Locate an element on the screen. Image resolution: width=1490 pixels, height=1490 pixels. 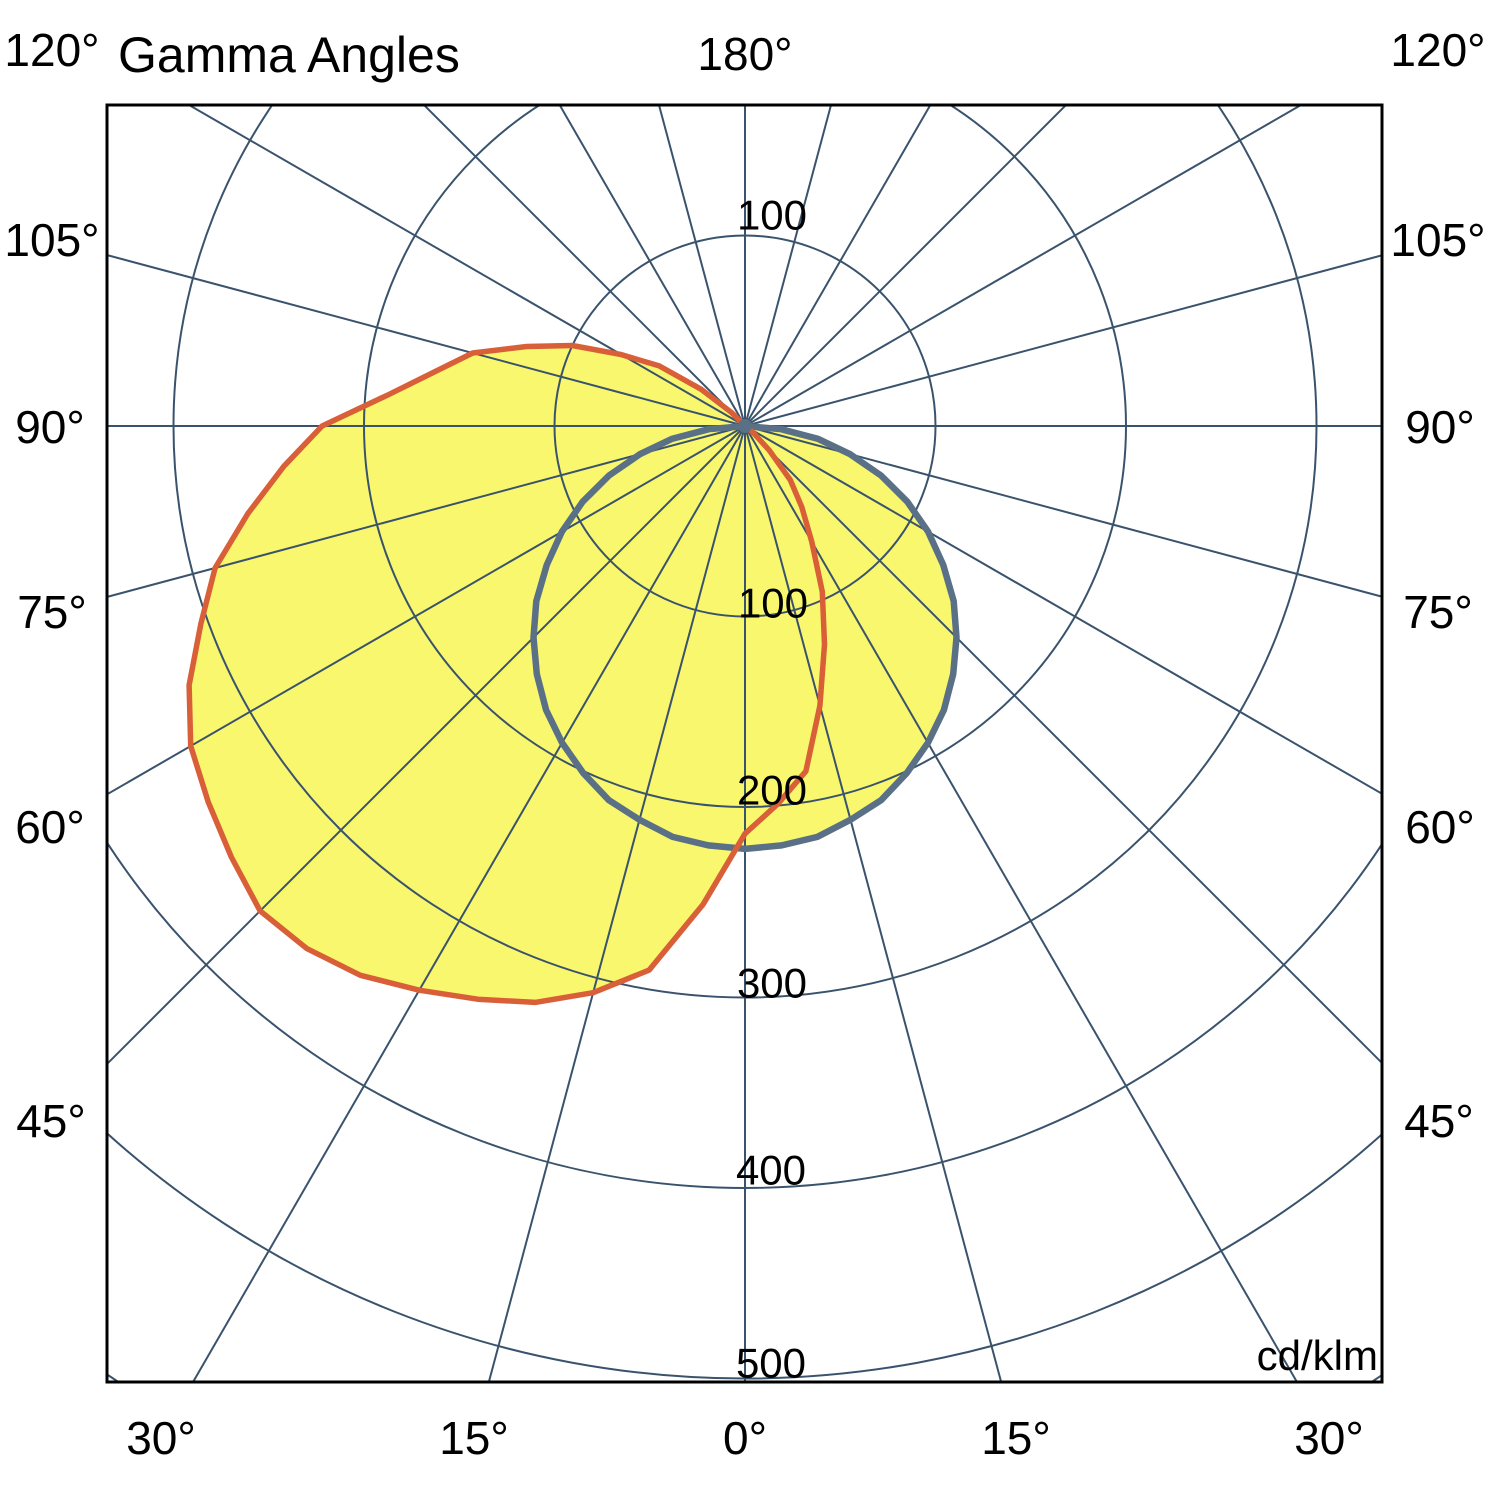
chart-title: Gamma Angles is located at coordinates (289, 55).